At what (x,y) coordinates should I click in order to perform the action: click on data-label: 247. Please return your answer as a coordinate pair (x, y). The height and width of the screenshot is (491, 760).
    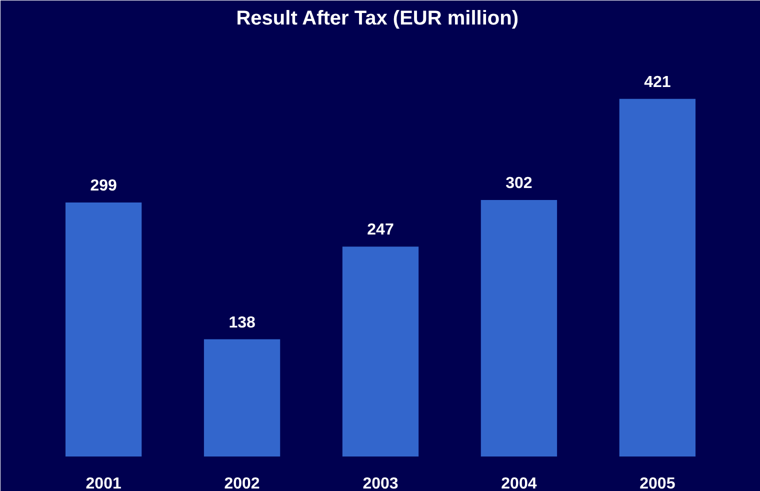
    Looking at the image, I should click on (380, 230).